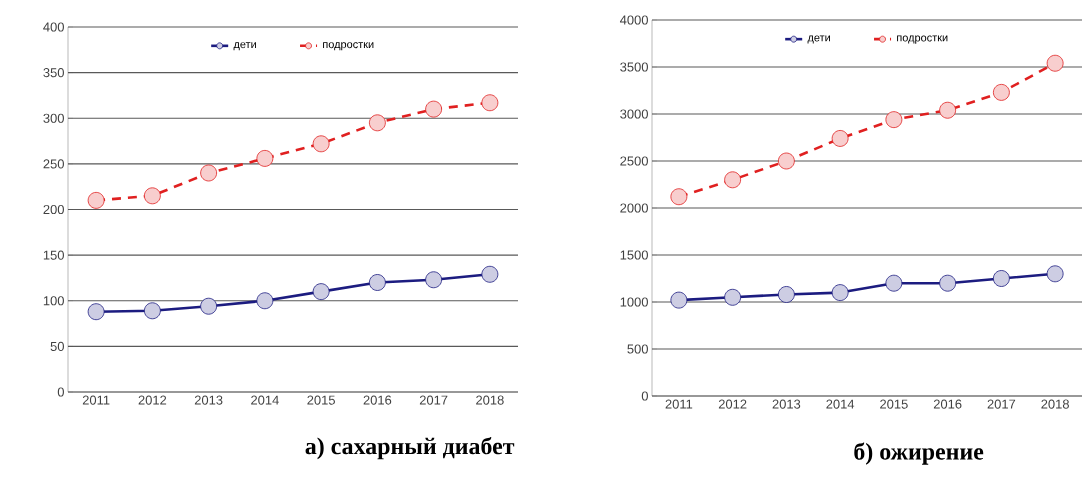 The image size is (1087, 484). Describe the element at coordinates (634, 255) in the screenshot. I see `y-tick-label: 1500` at that location.